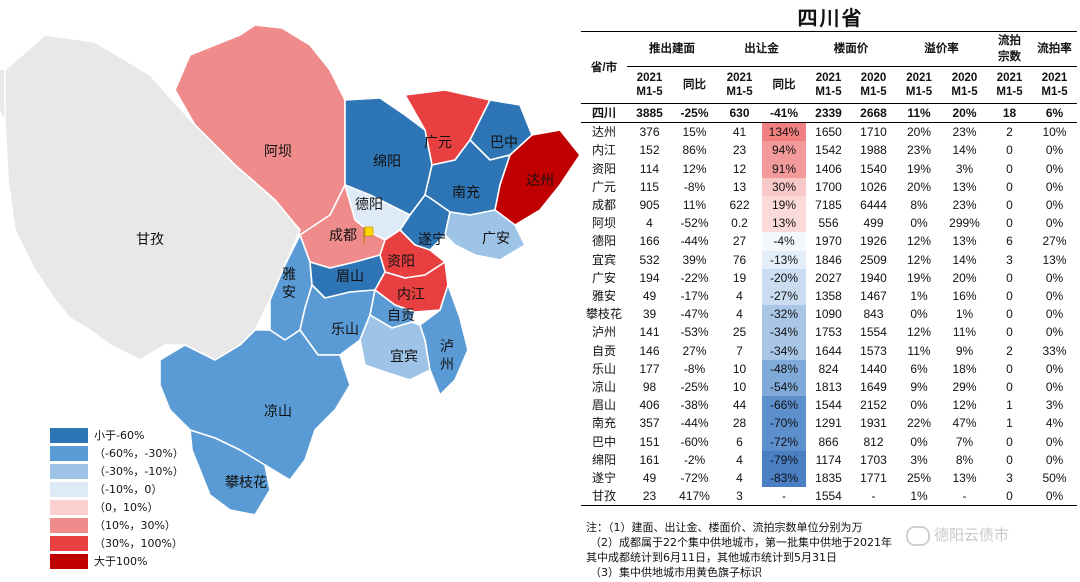 The width and height of the screenshot is (1080, 582). What do you see at coordinates (1009, 405) in the screenshot?
I see `cell-8: 1` at bounding box center [1009, 405].